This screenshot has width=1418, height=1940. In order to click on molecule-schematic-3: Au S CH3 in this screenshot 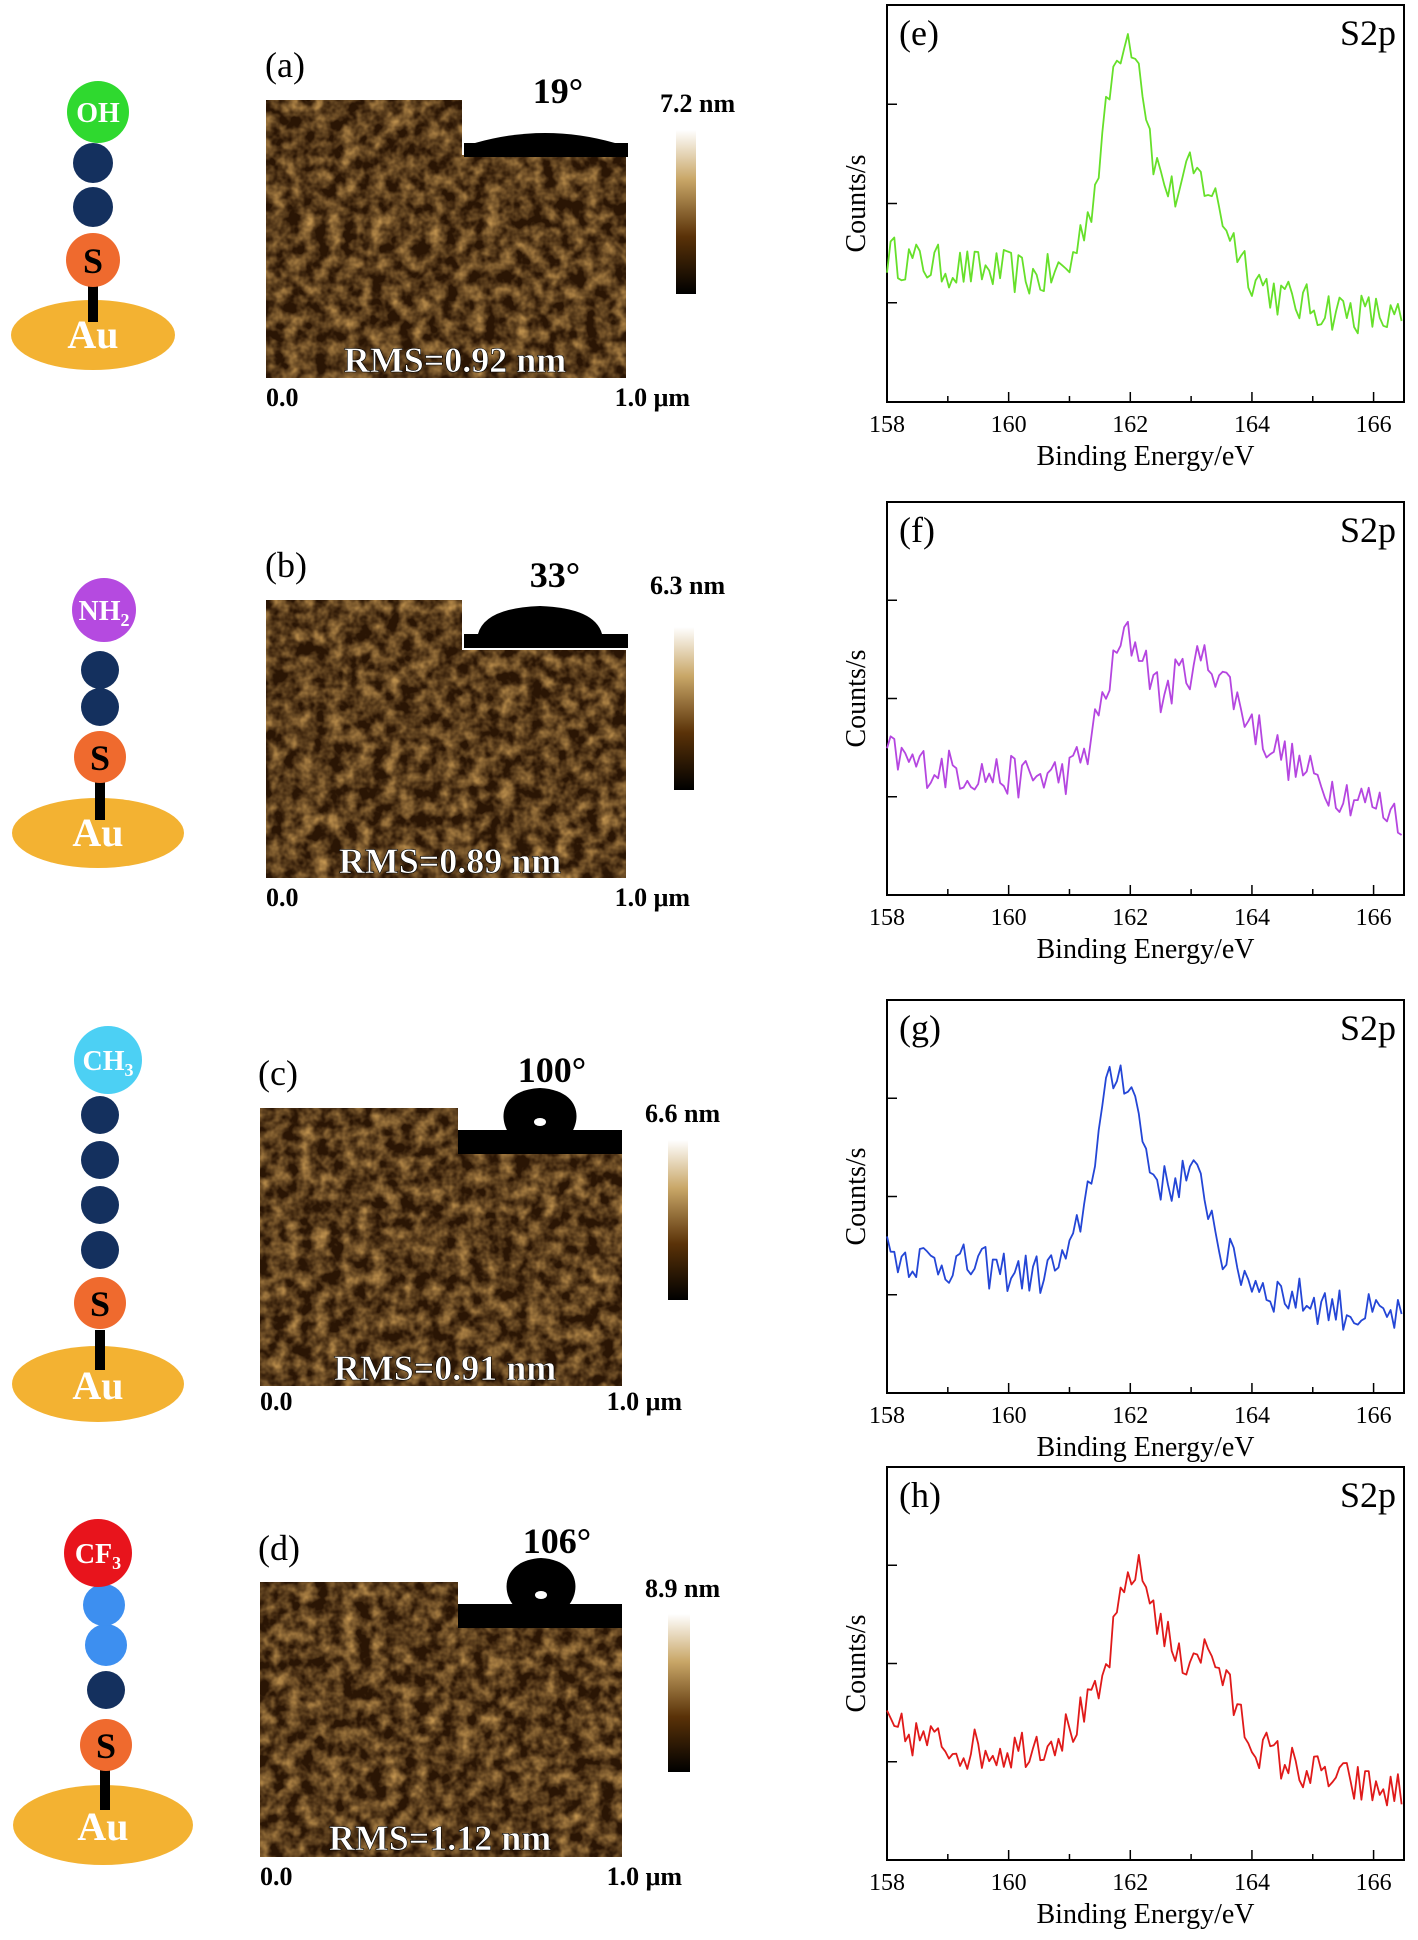, I will do `click(98, 1224)`.